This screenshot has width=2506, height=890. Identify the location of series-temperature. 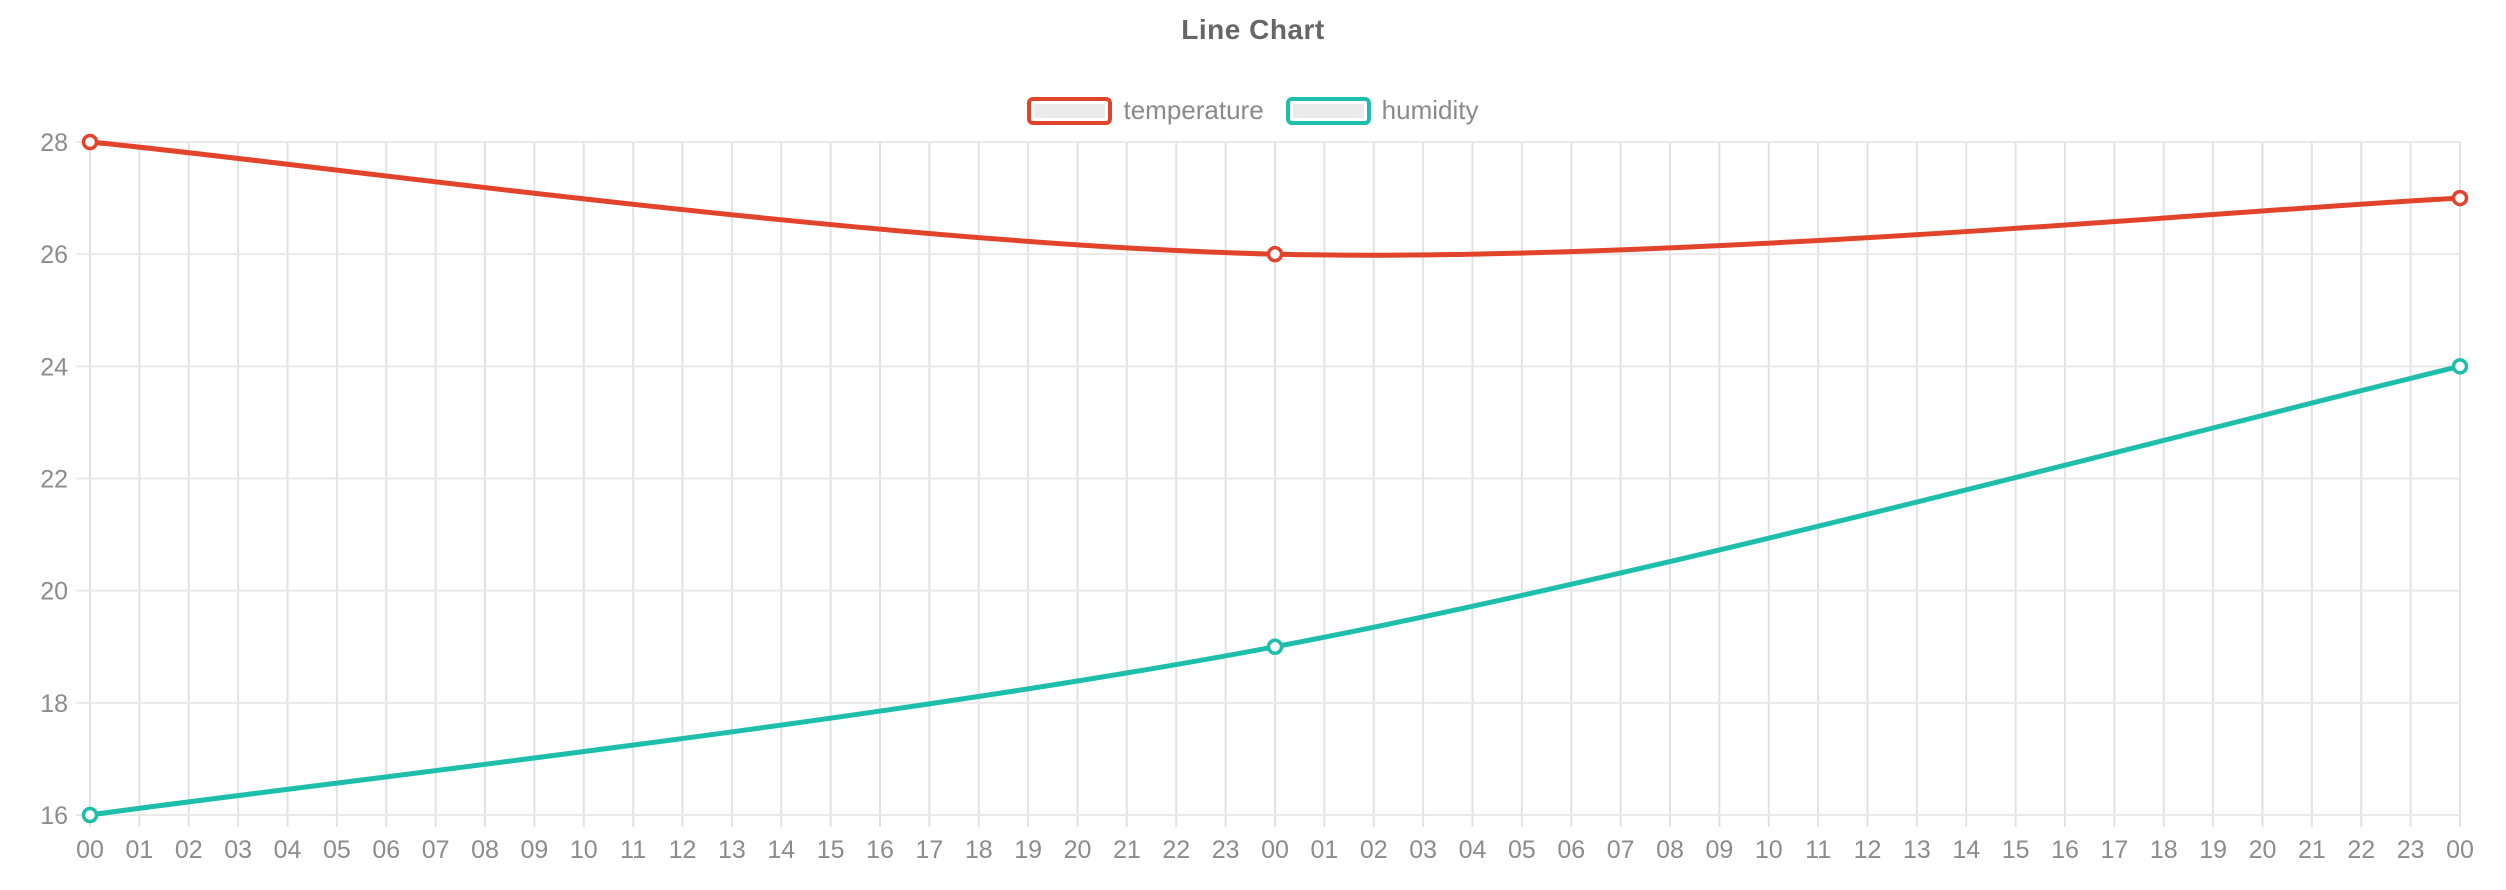
(1275, 198).